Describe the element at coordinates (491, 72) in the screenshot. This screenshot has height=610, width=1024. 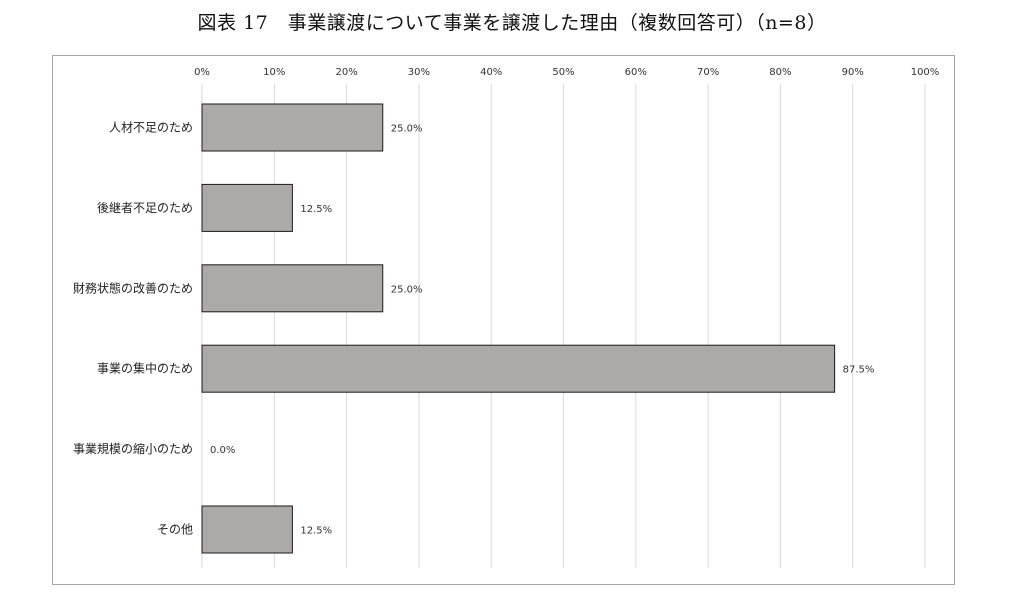
I see `x-tick-label: 40%` at that location.